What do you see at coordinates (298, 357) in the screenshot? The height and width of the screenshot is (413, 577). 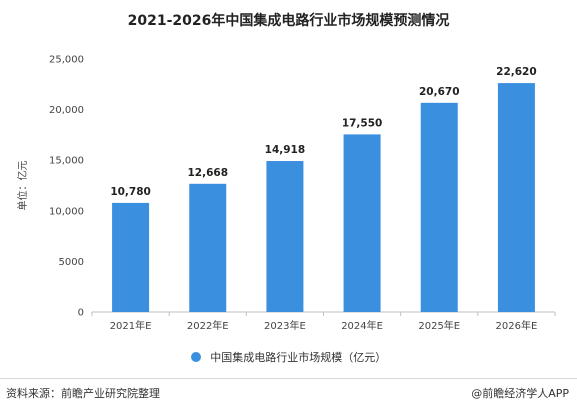 I see `legend-label: 中国集成电路行业市场规模（亿元）` at bounding box center [298, 357].